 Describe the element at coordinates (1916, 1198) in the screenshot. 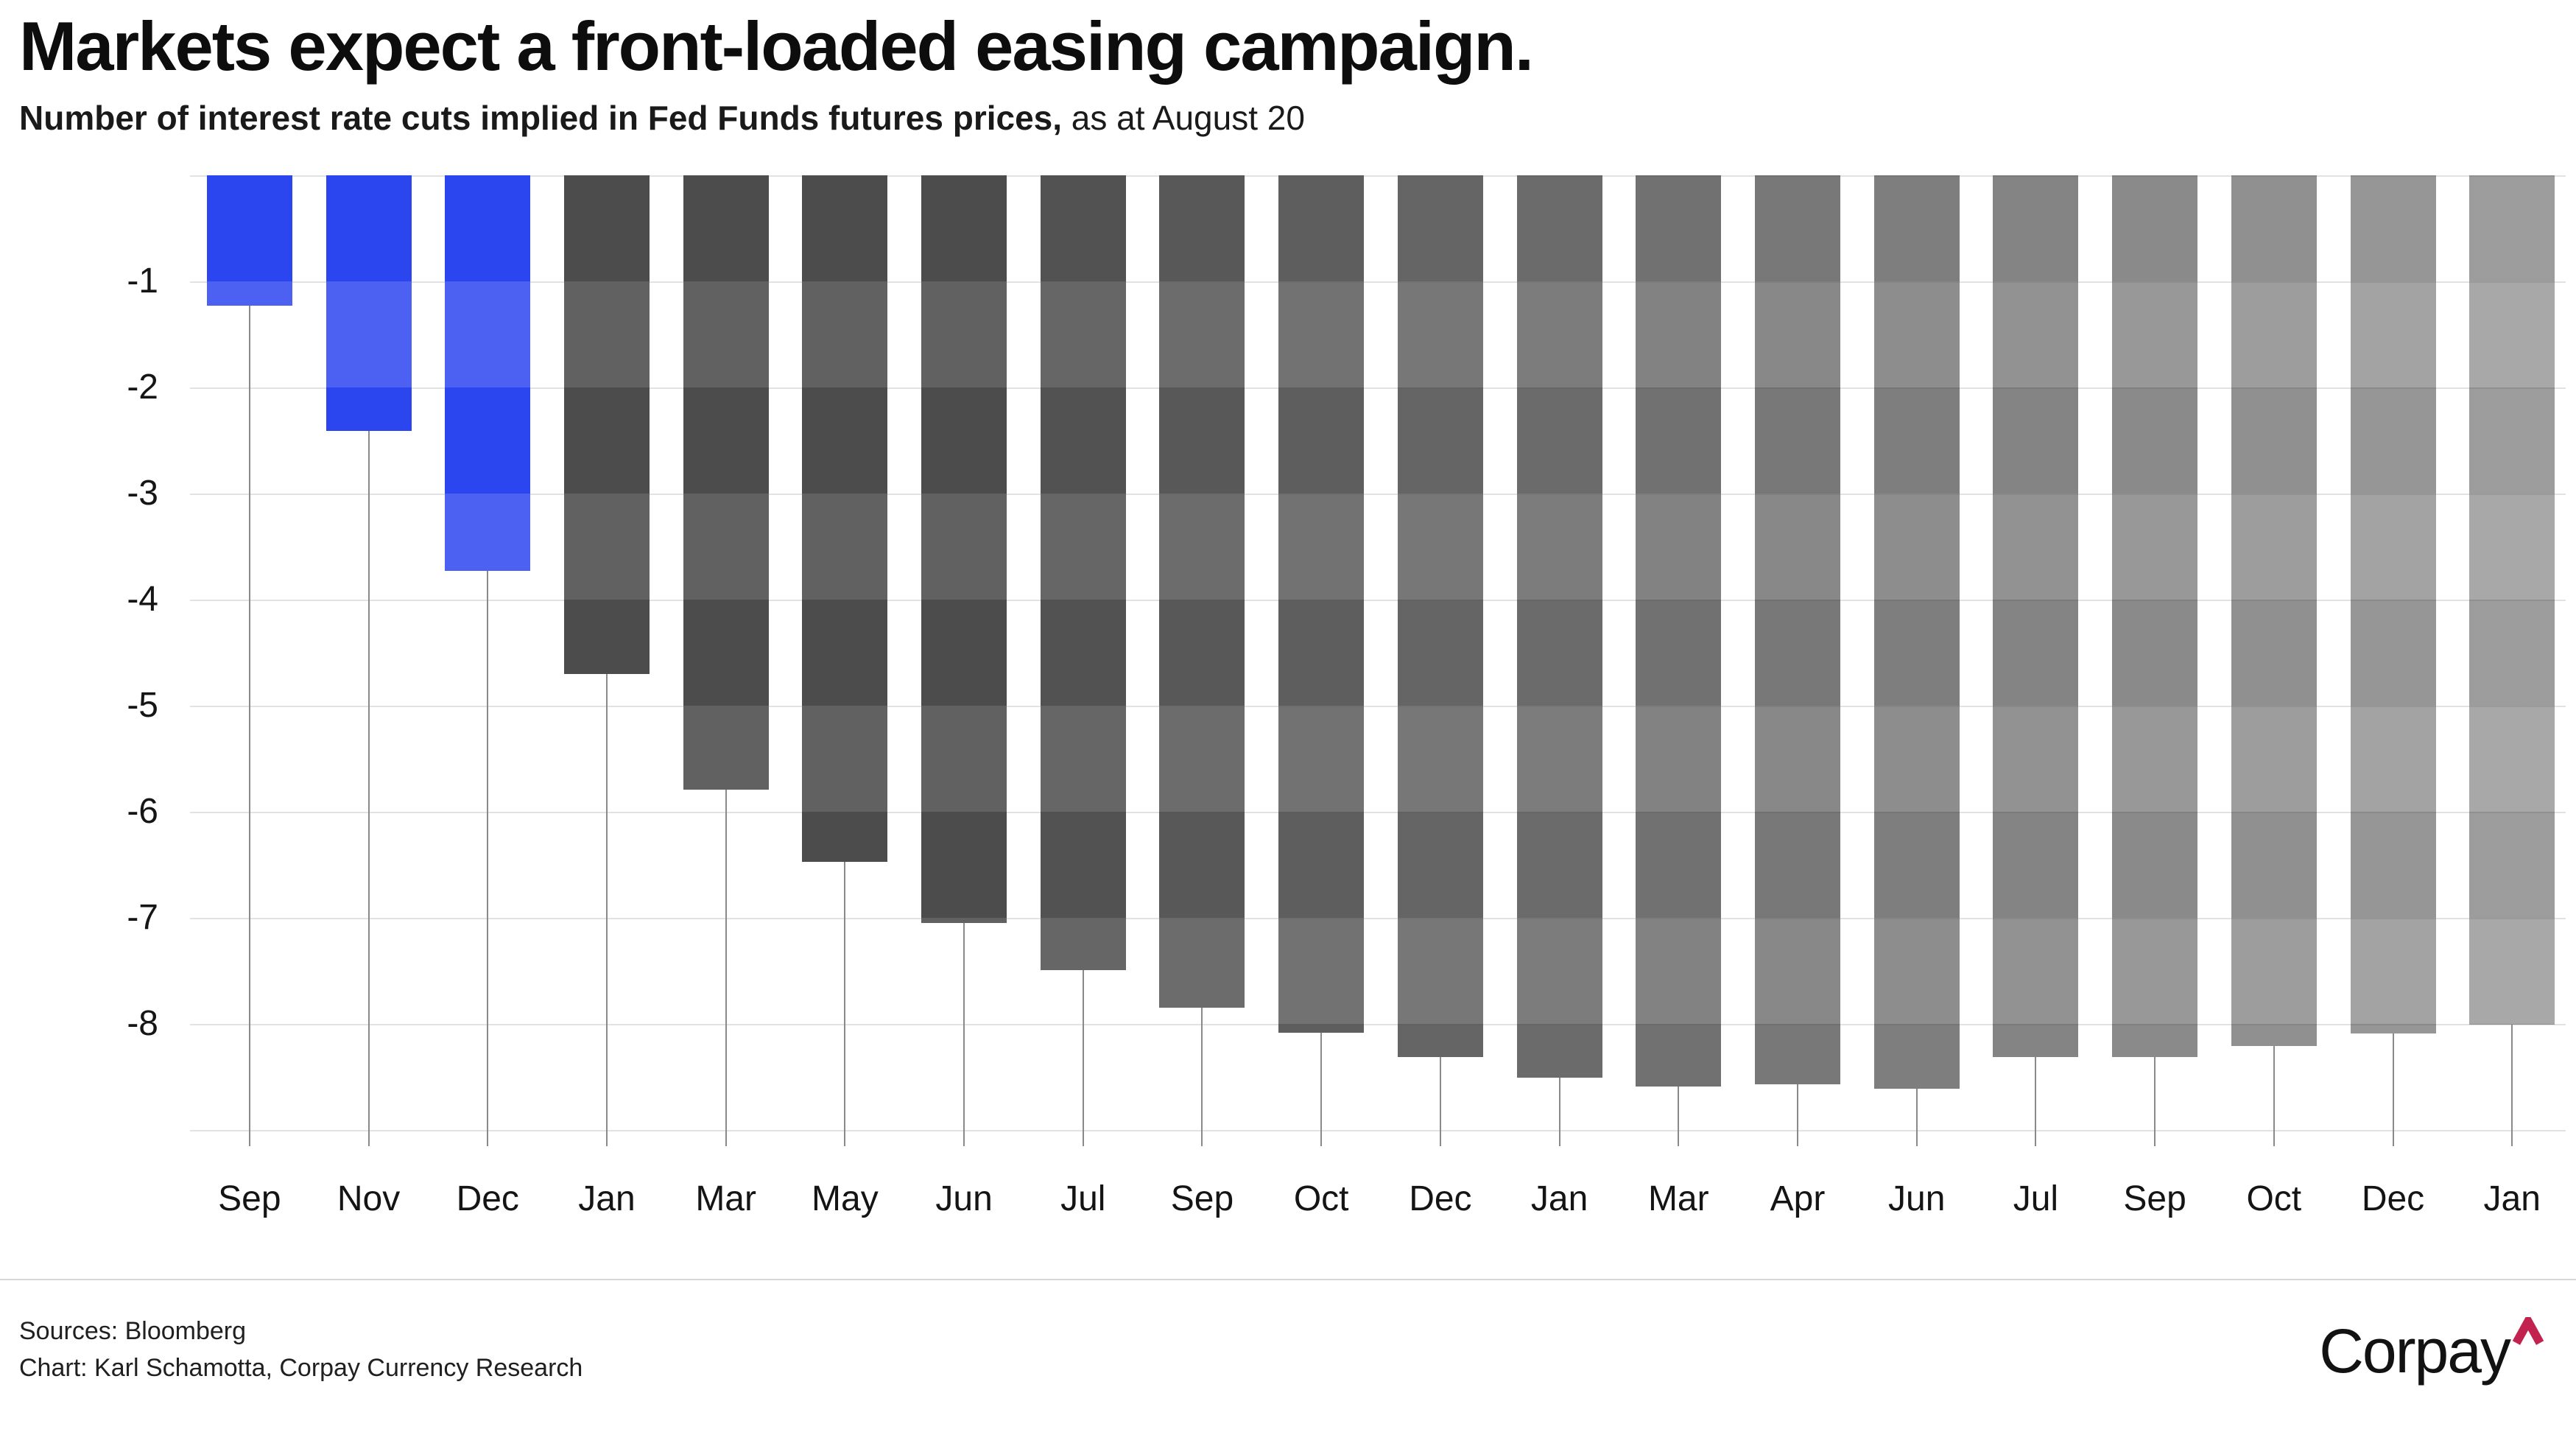

I see `x-tick-label: Jun` at that location.